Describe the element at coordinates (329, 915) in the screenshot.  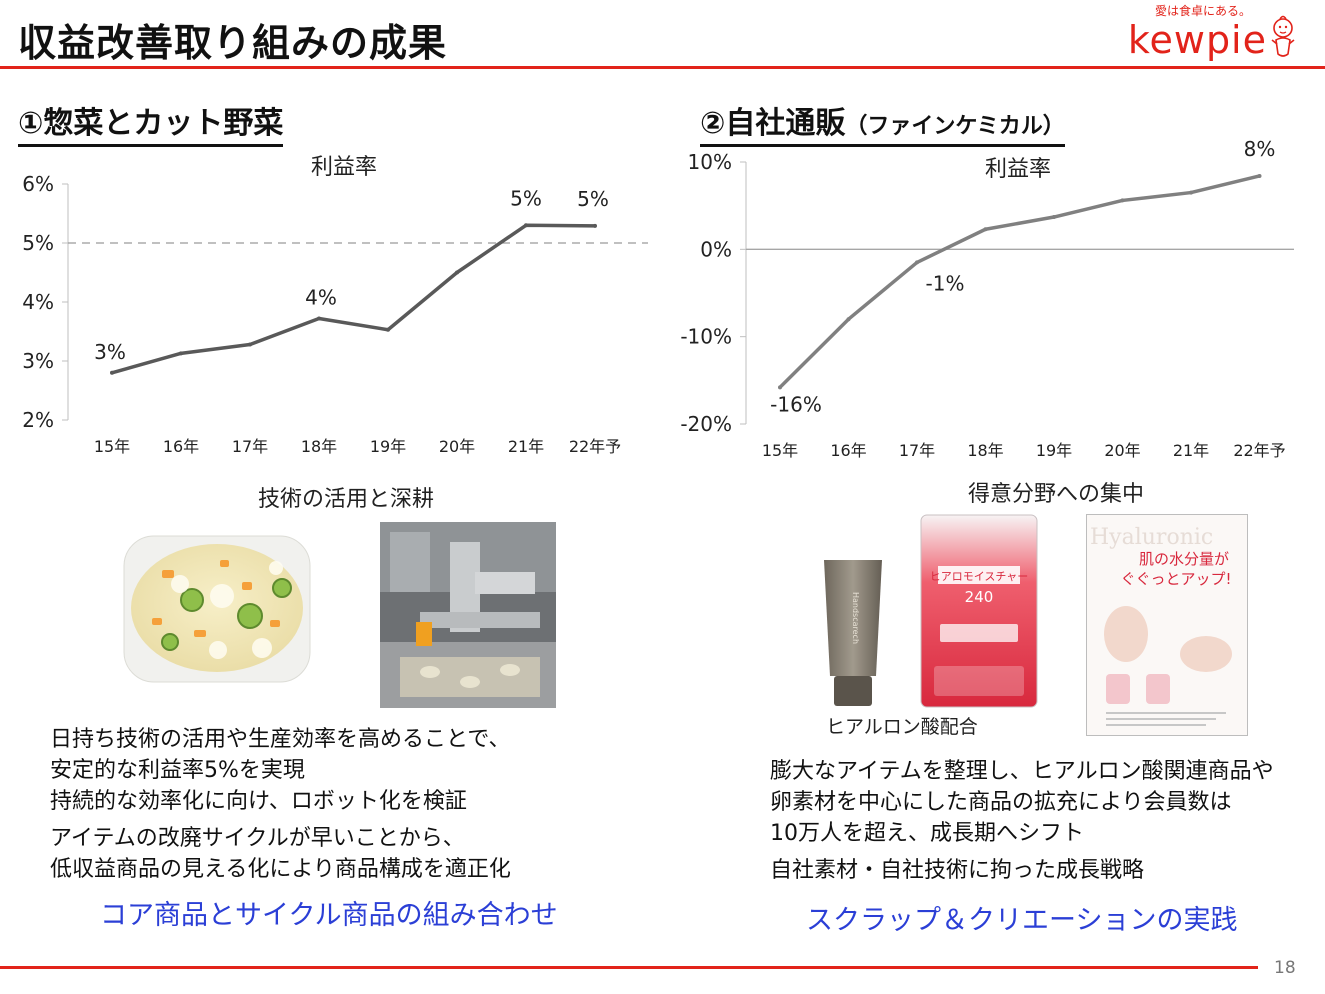
I see `left-highlight: コア商品とサイクル商品の組み合わせ` at that location.